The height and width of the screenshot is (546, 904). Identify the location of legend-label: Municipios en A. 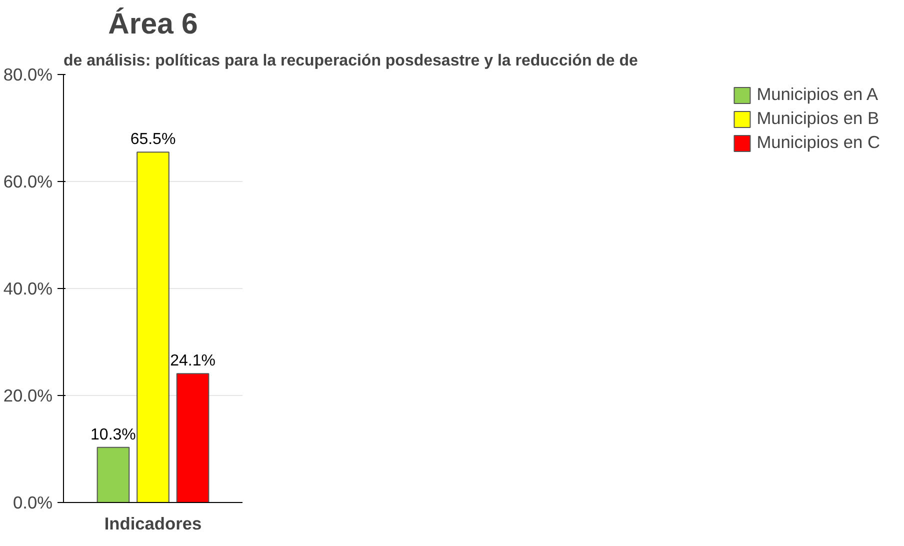
(817, 94).